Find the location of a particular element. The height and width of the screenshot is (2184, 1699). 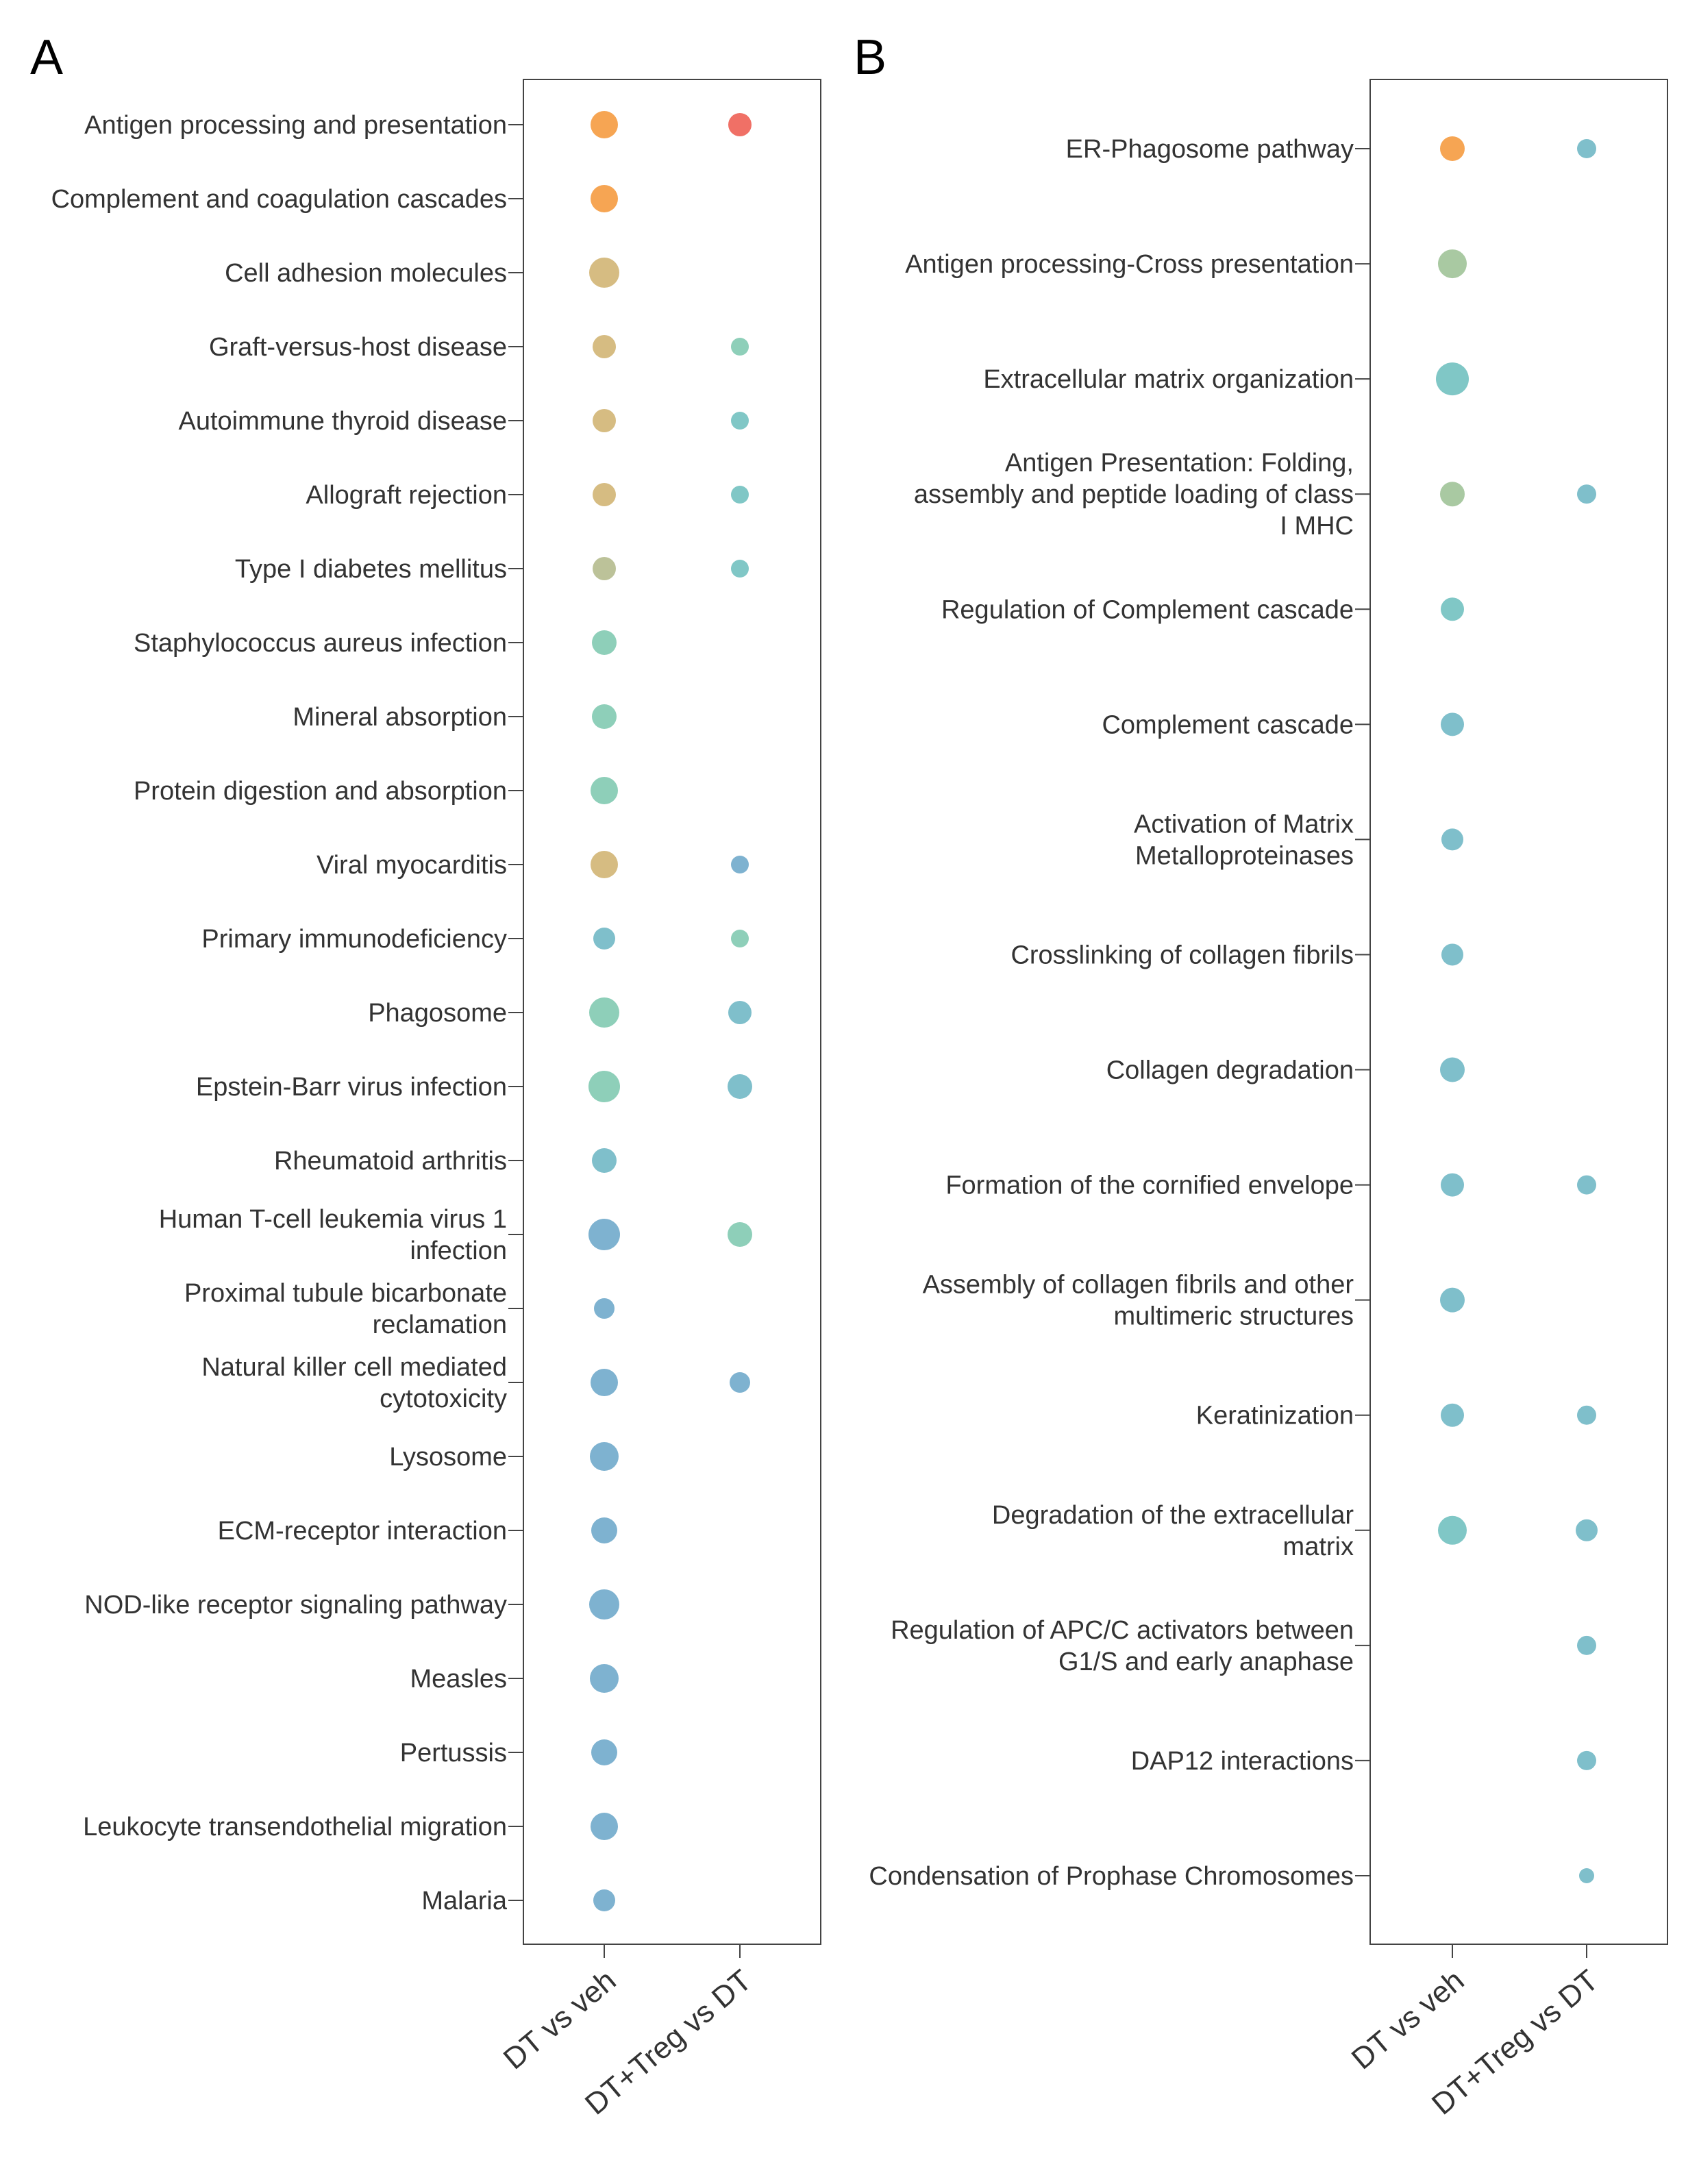

panel-b-y-tick-label-line: matrix is located at coordinates (1318, 1546).